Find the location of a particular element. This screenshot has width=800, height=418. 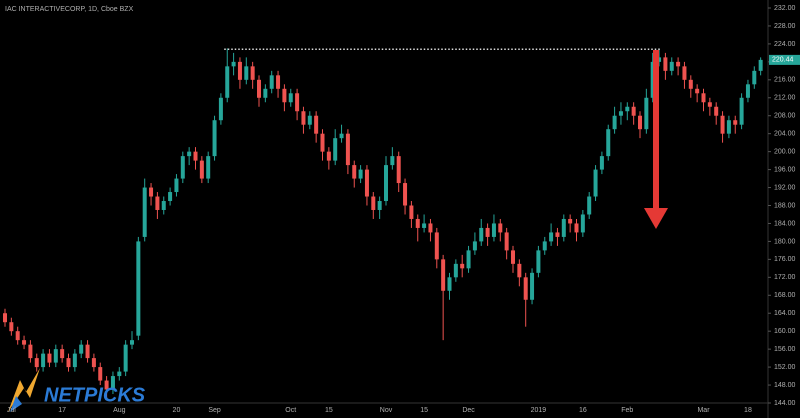

y-tick-label: 184.00 is located at coordinates (785, 223).